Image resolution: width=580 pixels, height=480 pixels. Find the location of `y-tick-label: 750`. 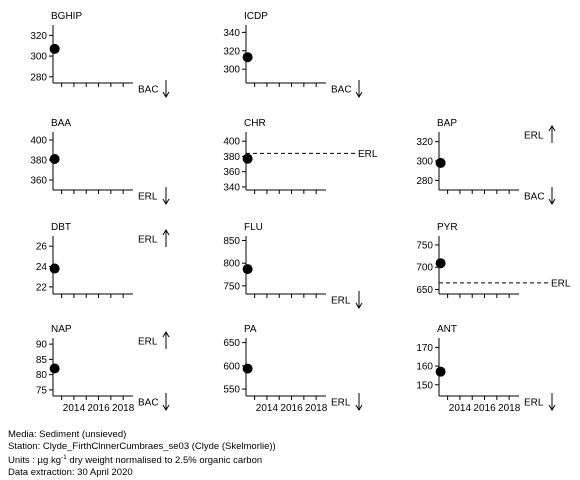

y-tick-label: 750 is located at coordinates (231, 286).